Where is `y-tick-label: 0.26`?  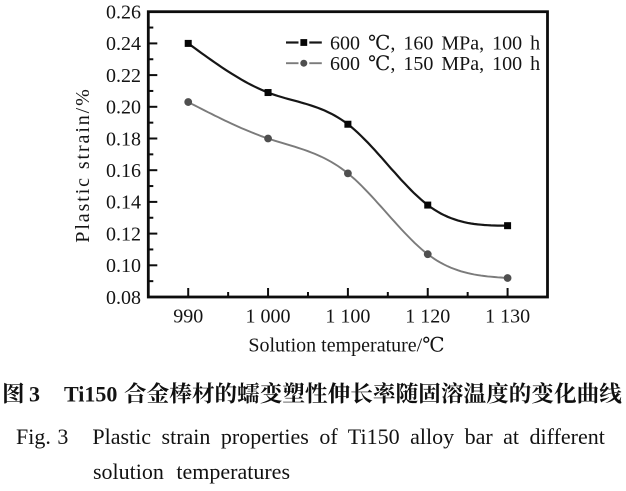 y-tick-label: 0.26 is located at coordinates (123, 13).